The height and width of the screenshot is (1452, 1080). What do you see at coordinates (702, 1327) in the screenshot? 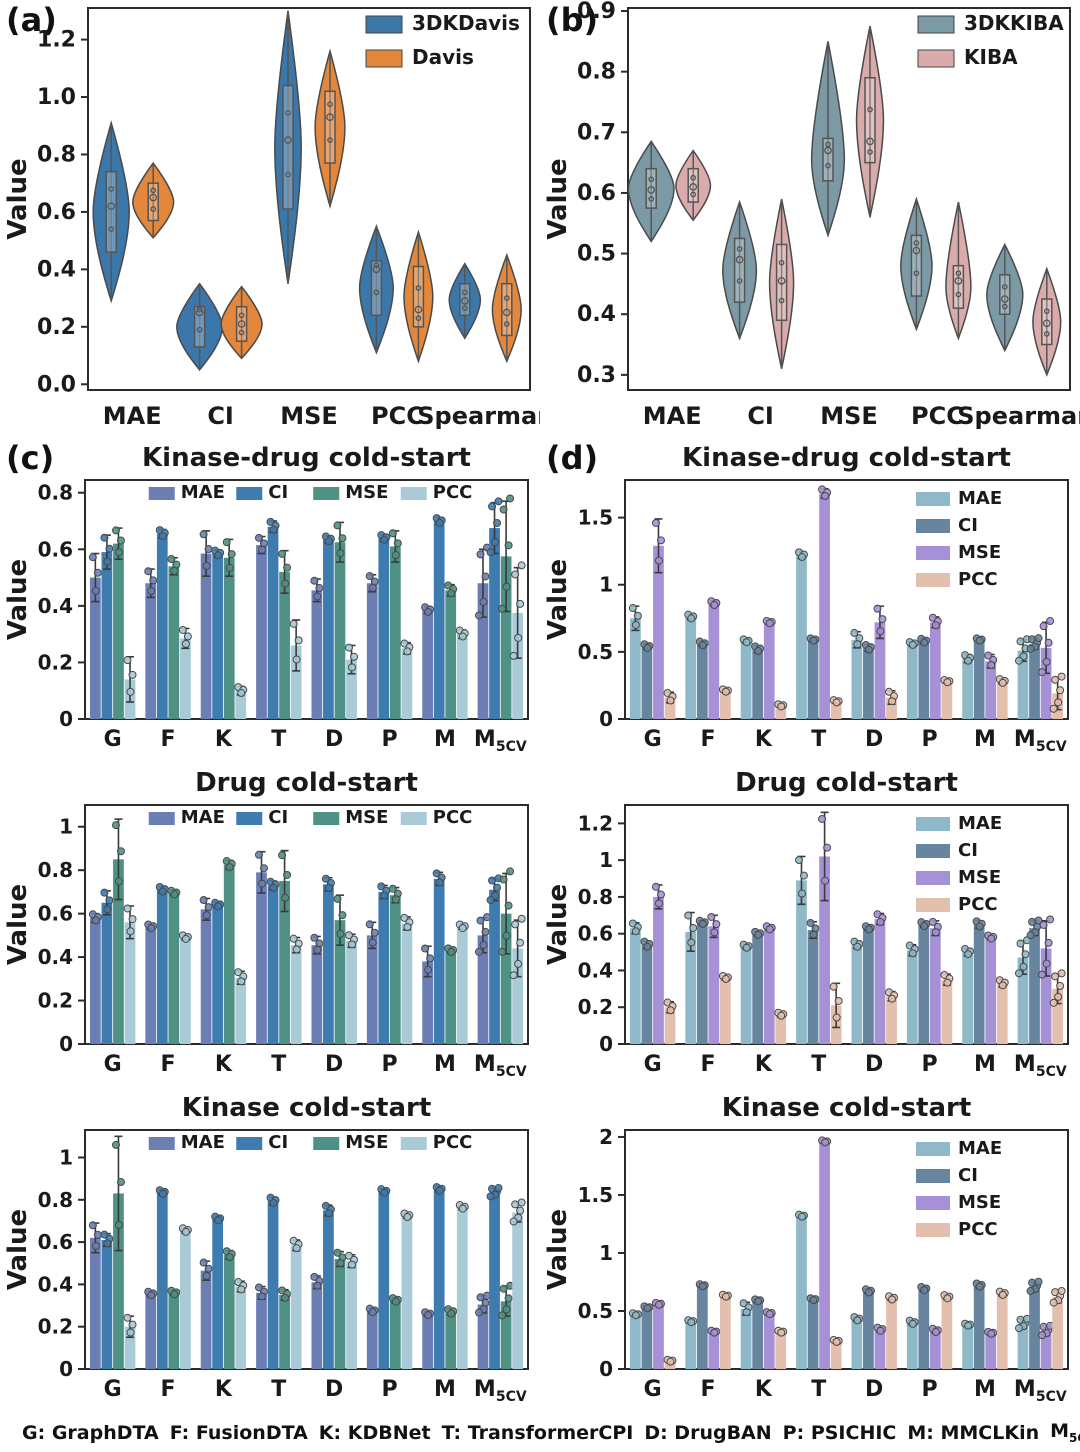
I see `bar-F-CI` at bounding box center [702, 1327].